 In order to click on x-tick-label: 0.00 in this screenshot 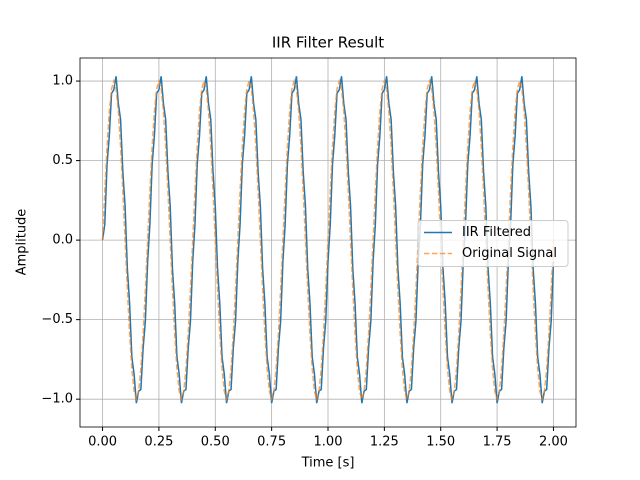, I will do `click(102, 442)`.